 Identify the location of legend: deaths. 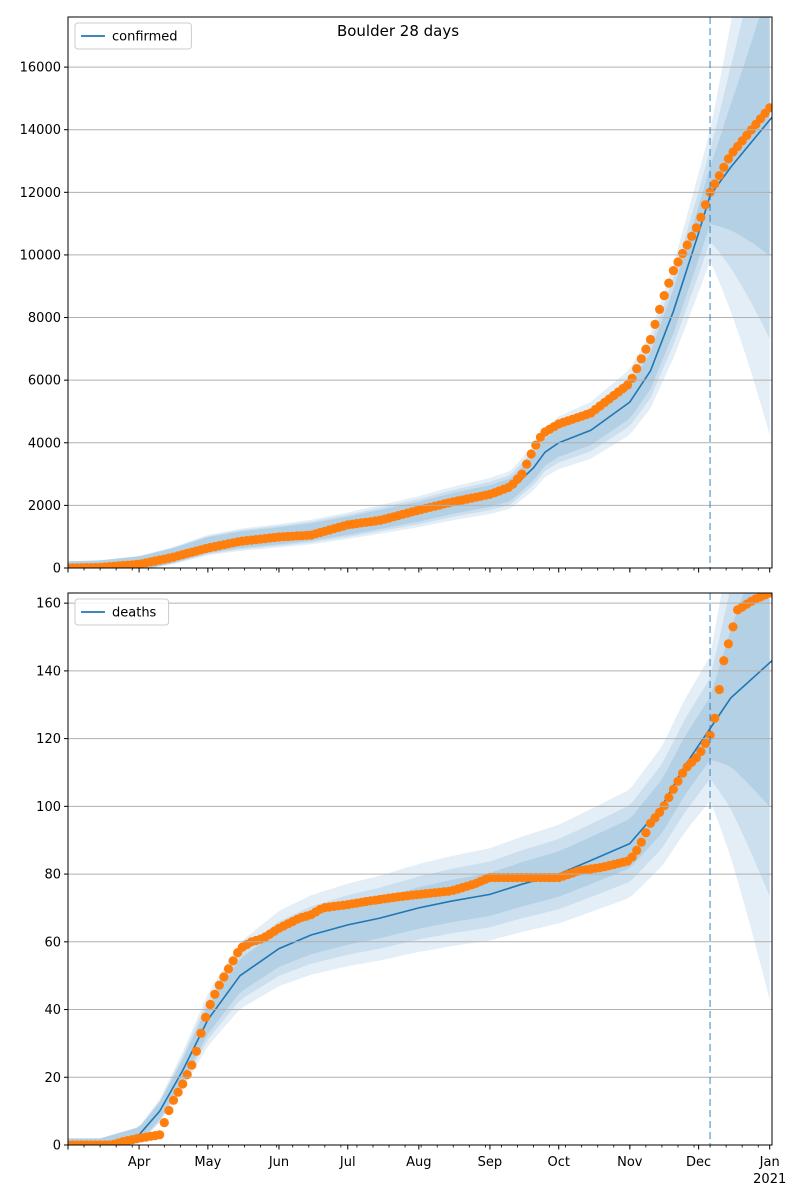
(122, 612).